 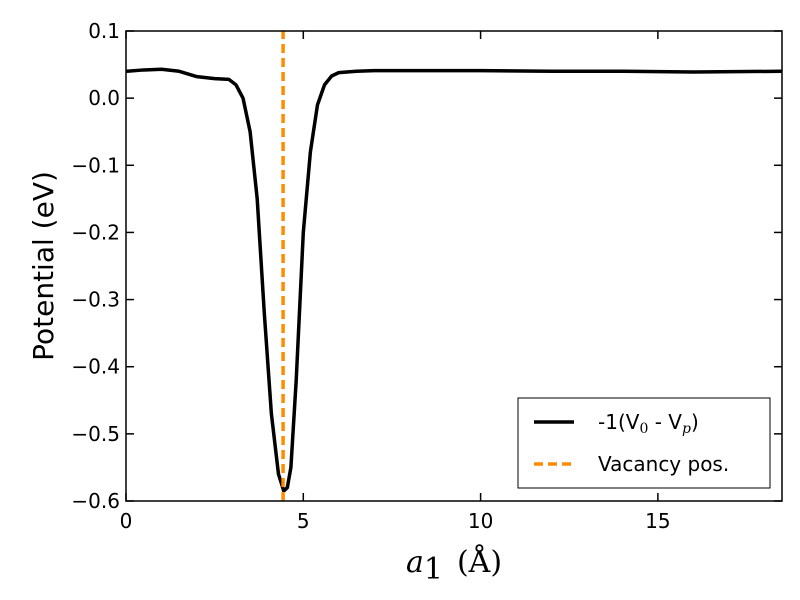 I want to click on x-tick-label: 5, so click(x=303, y=521).